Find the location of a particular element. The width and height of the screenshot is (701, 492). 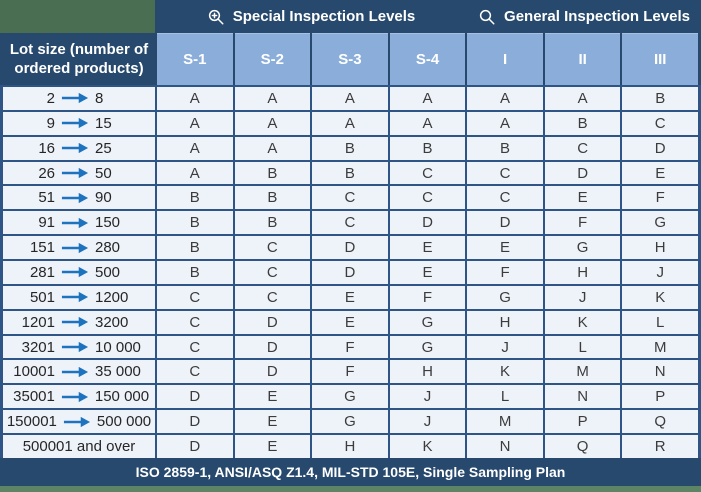

code-letter-cell: M is located at coordinates (660, 347).